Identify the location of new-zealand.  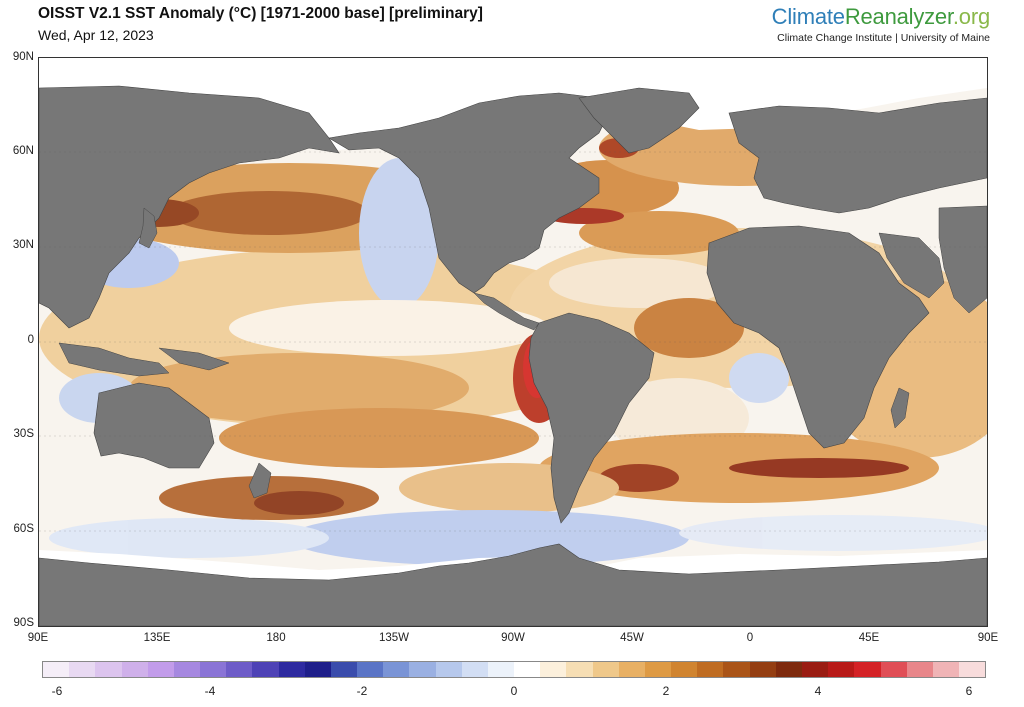
(260, 480).